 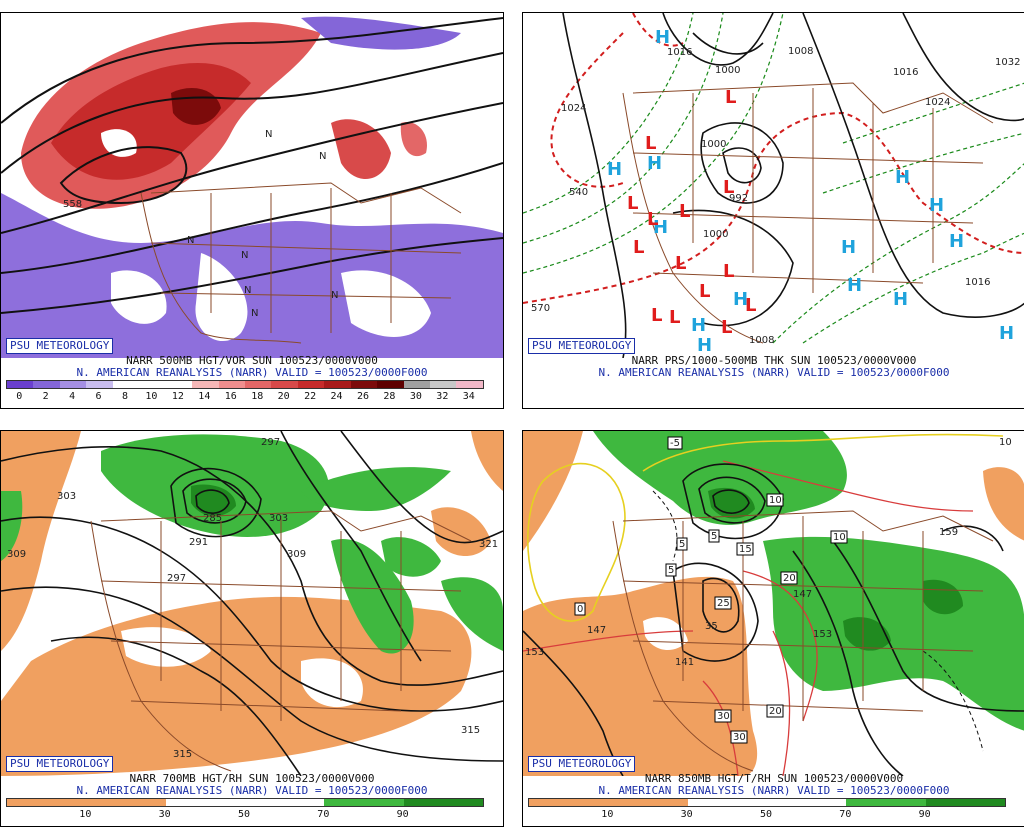 What do you see at coordinates (684, 662) in the screenshot?
I see `contour-label: 141` at bounding box center [684, 662].